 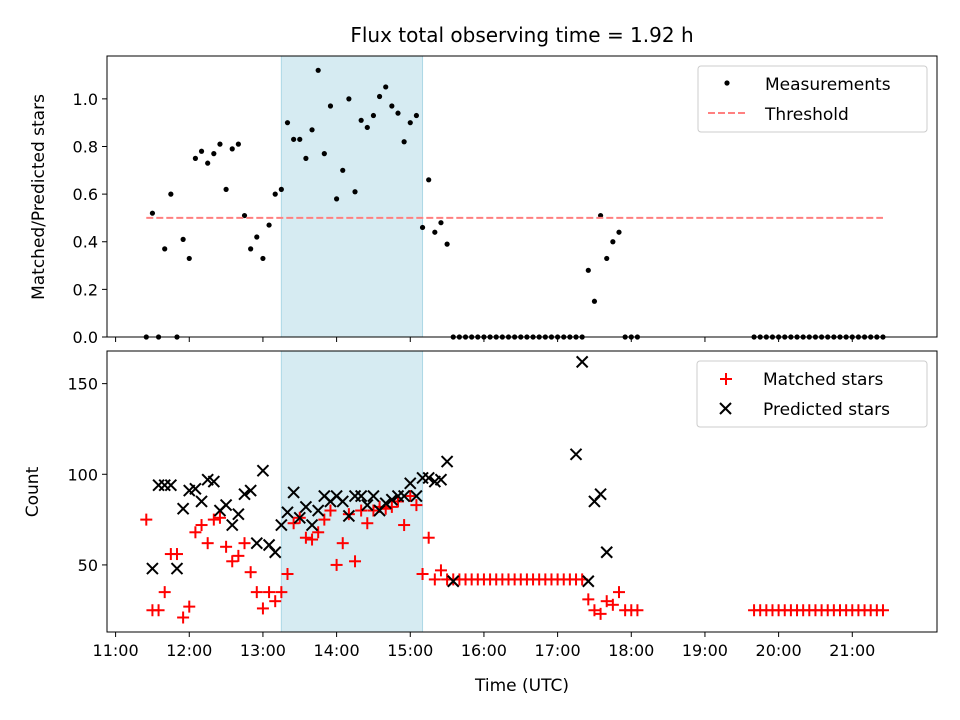 I want to click on x-tick-label: 12:00, so click(x=189, y=650).